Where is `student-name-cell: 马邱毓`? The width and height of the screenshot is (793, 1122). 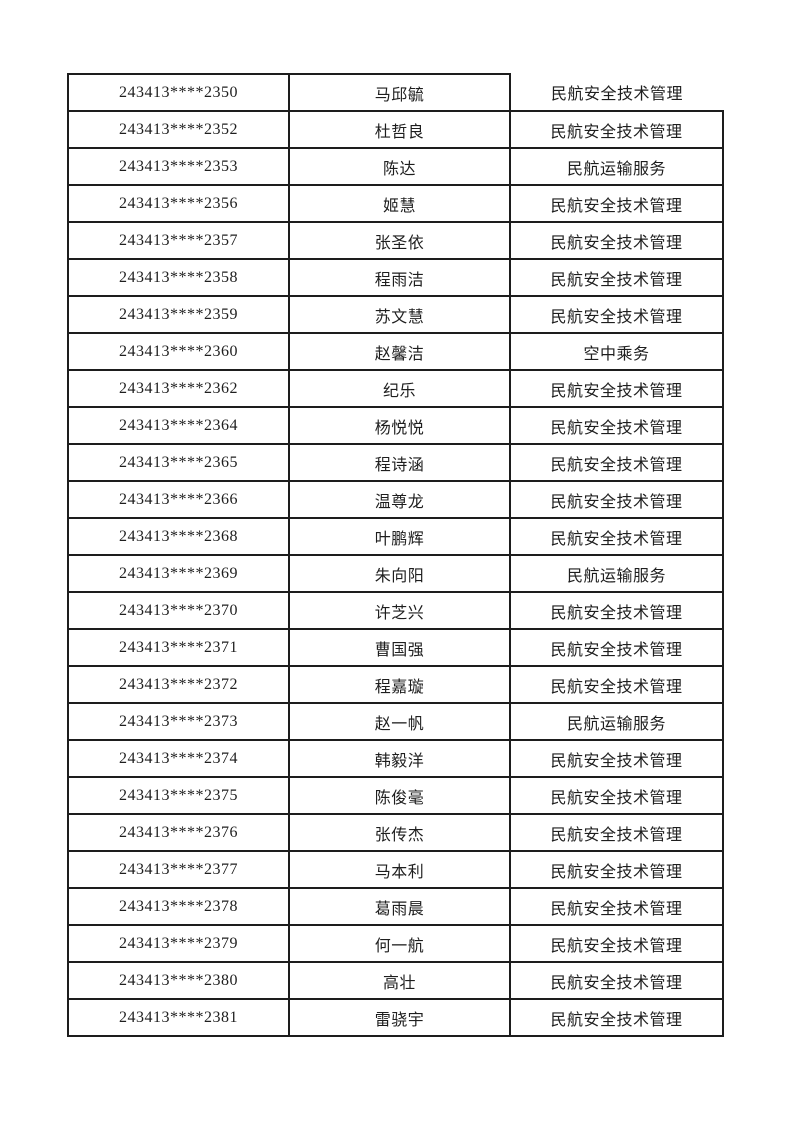 student-name-cell: 马邱毓 is located at coordinates (399, 92).